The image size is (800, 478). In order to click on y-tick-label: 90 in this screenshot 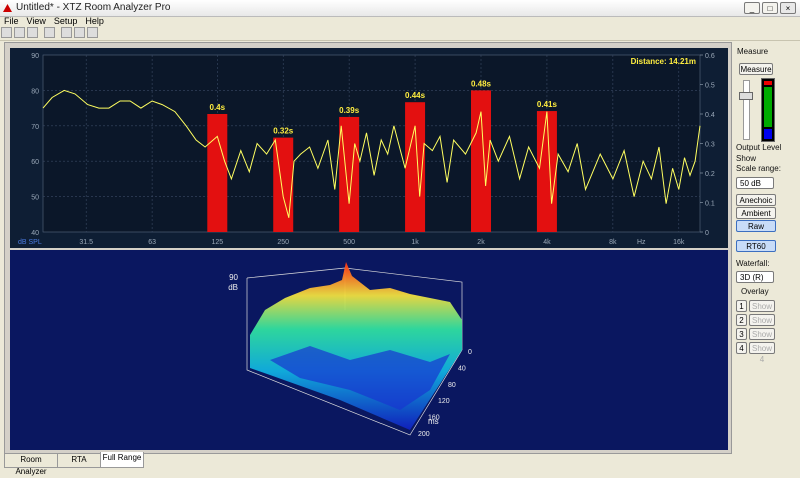, I will do `click(35, 56)`.